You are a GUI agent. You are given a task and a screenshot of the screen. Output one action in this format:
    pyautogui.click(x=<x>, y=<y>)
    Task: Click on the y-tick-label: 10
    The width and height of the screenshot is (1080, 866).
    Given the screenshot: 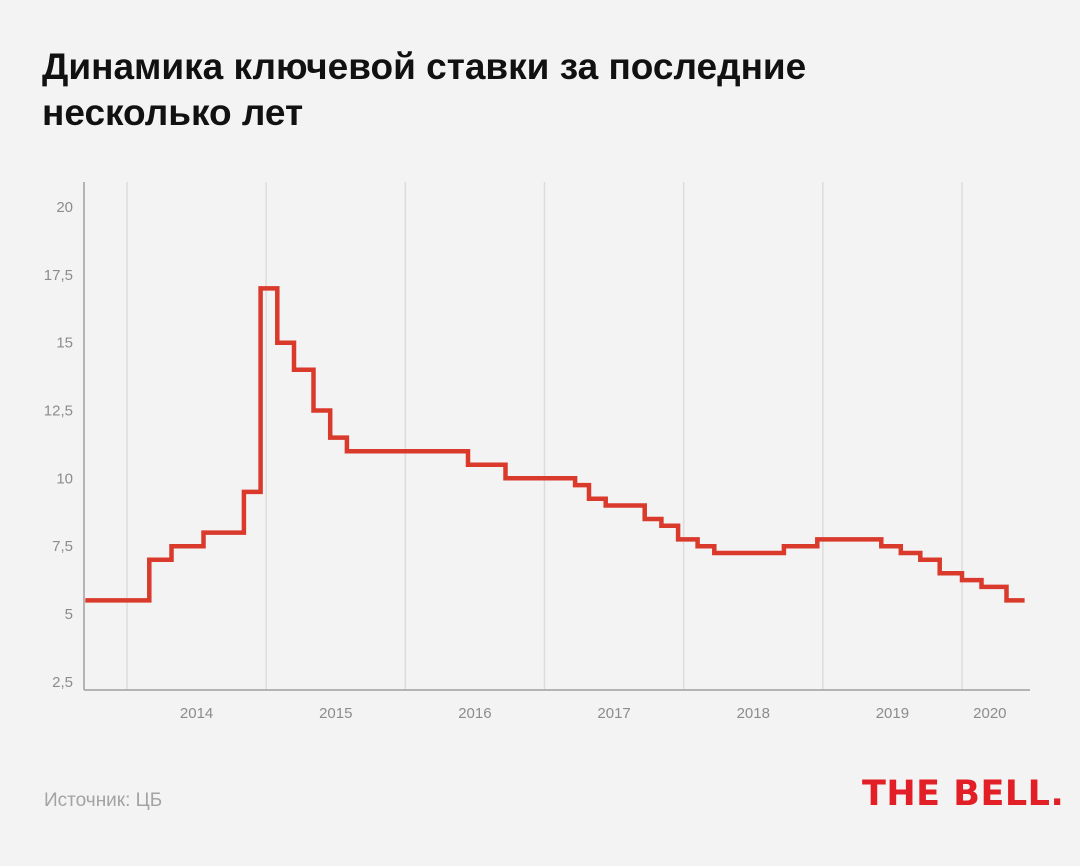 What is the action you would take?
    pyautogui.click(x=64, y=478)
    